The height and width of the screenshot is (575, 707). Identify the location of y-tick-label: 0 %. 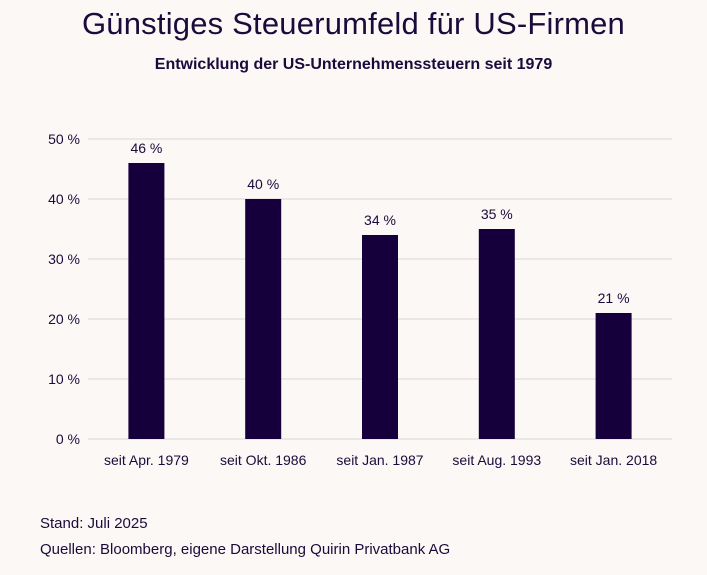
(68, 439).